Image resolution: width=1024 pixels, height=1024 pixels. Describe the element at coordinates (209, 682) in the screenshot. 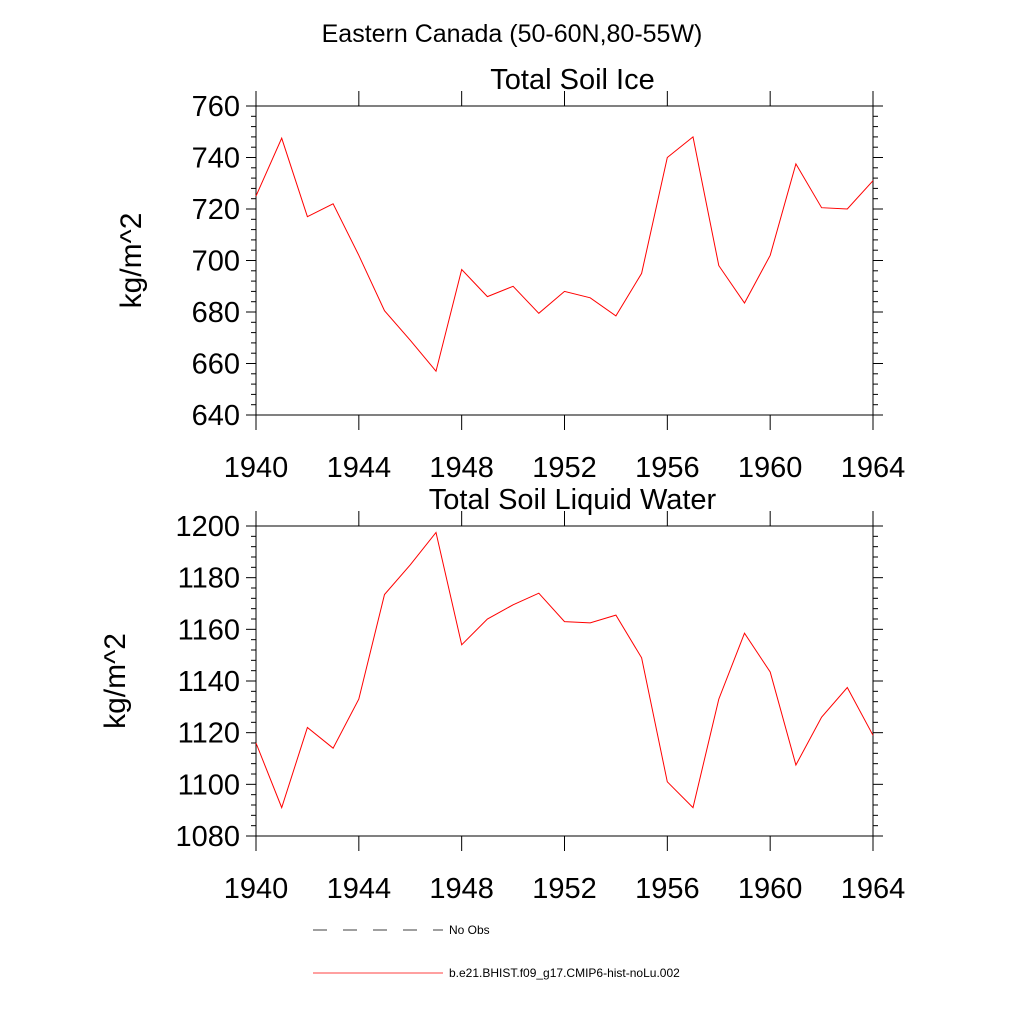

I see `y-tick-label: 1140` at that location.